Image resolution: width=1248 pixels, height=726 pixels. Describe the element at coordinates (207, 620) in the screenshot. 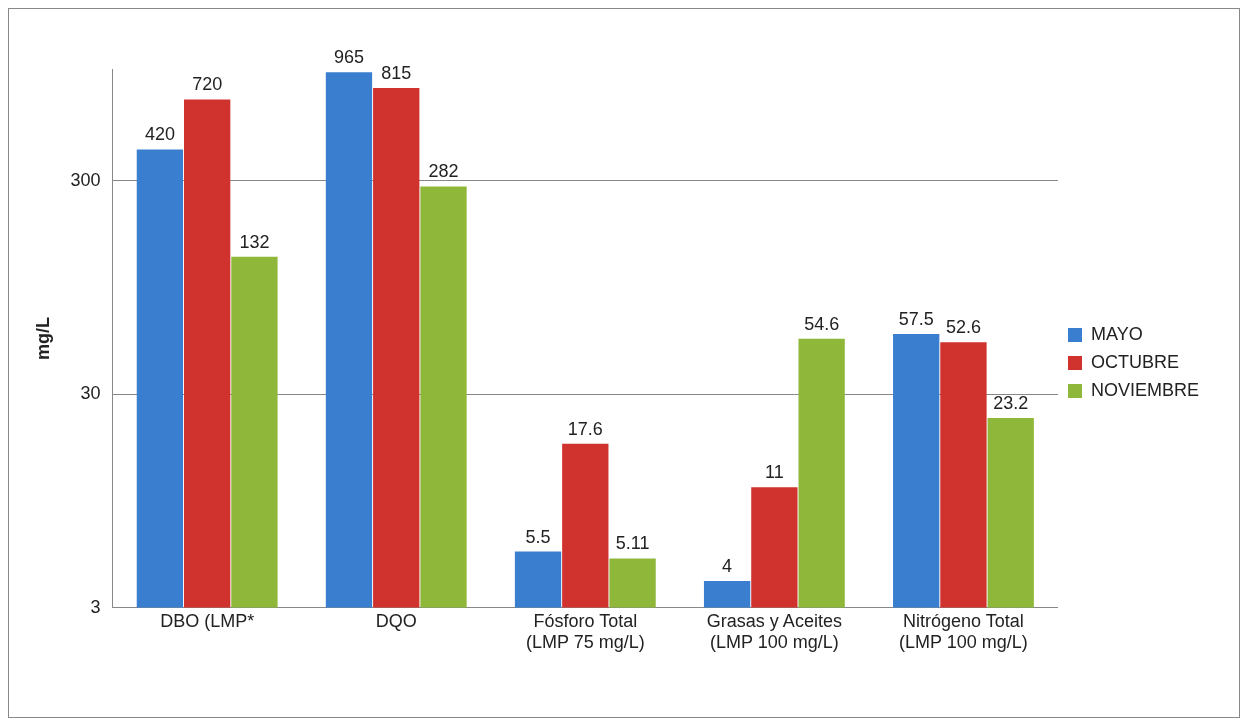

I see `x-tick-label: DBO (LMP*` at that location.